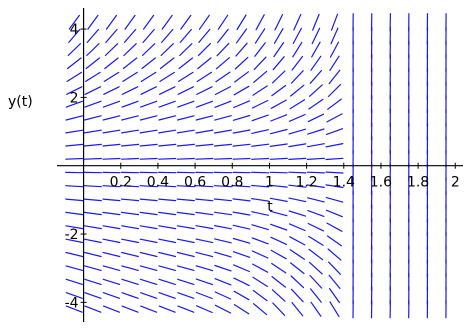 Image resolution: width=467 pixels, height=328 pixels. Describe the element at coordinates (455, 183) in the screenshot. I see `x-tick-label: 2` at that location.